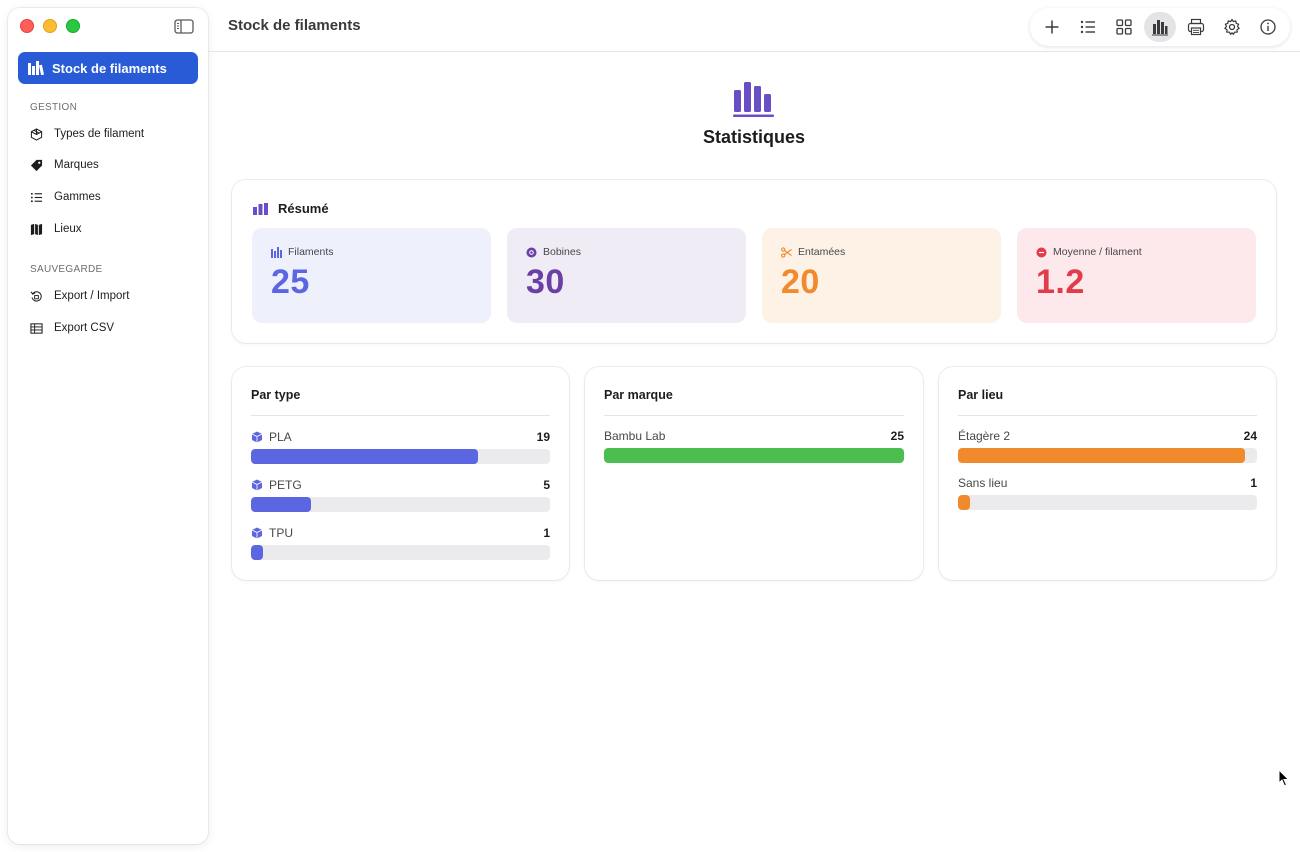 This screenshot has width=1300, height=852. What do you see at coordinates (638, 395) in the screenshot?
I see `card-title: Par marque` at bounding box center [638, 395].